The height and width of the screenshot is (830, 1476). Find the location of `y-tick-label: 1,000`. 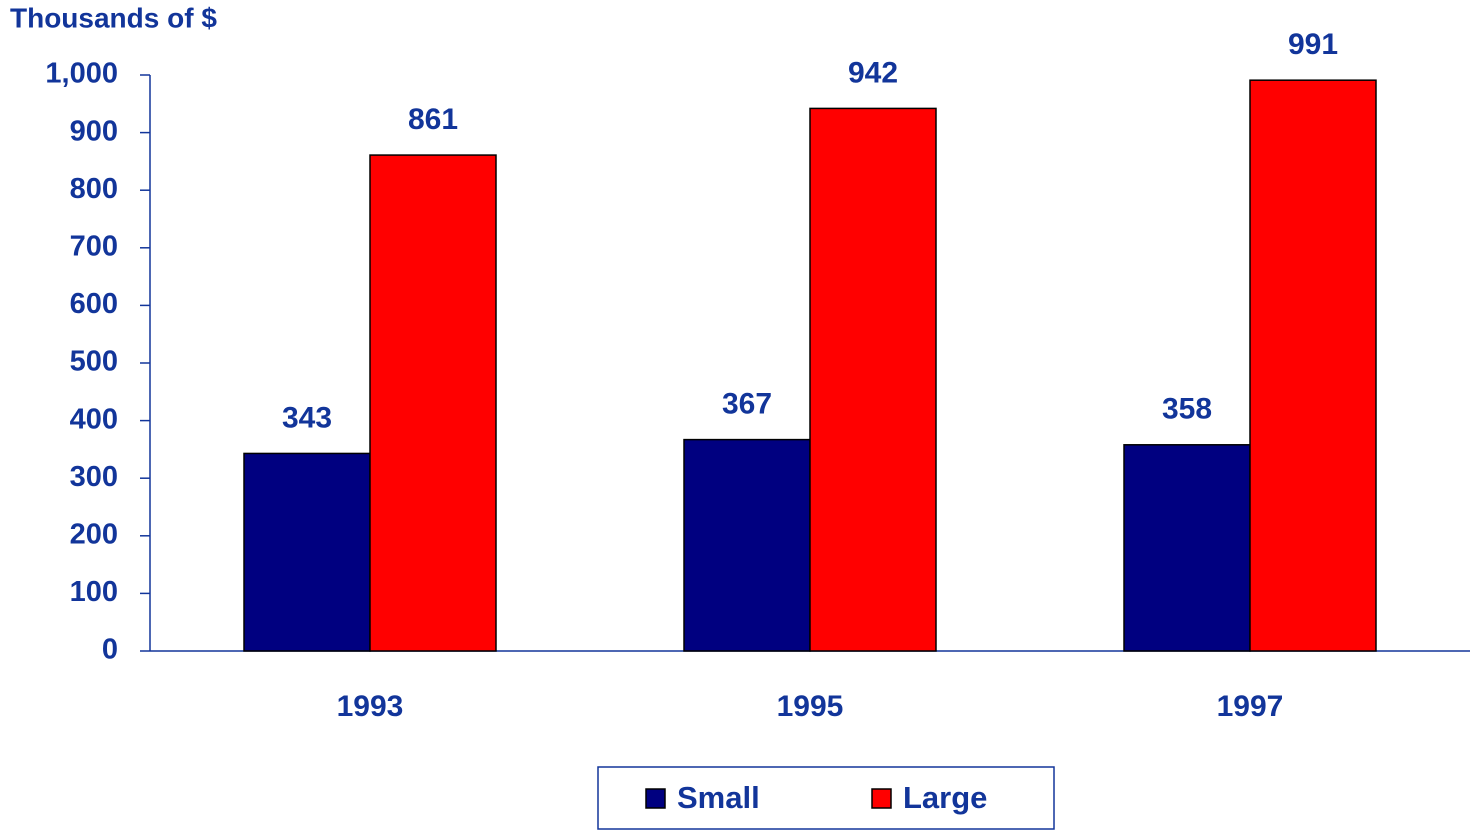

y-tick-label: 1,000 is located at coordinates (81, 74).